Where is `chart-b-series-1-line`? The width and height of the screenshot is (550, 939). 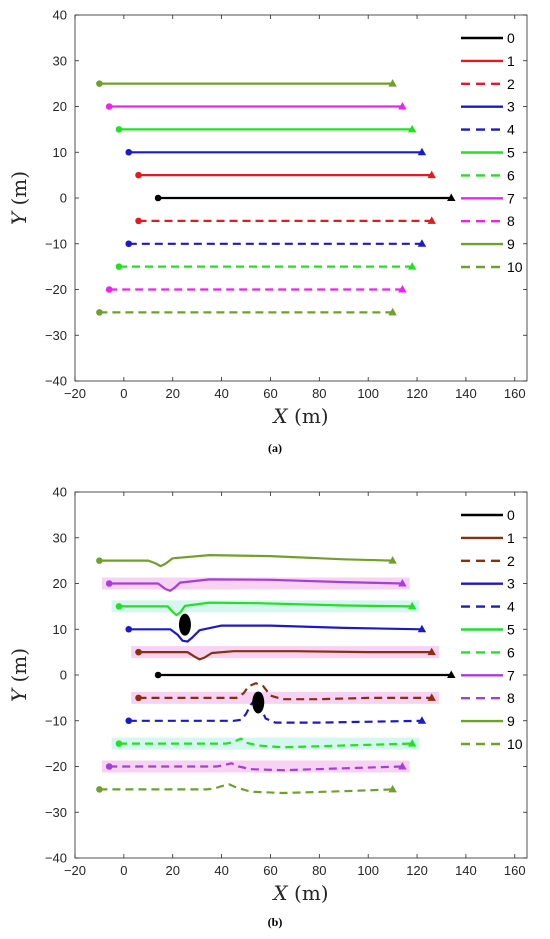
chart-b-series-1-line is located at coordinates (285, 655).